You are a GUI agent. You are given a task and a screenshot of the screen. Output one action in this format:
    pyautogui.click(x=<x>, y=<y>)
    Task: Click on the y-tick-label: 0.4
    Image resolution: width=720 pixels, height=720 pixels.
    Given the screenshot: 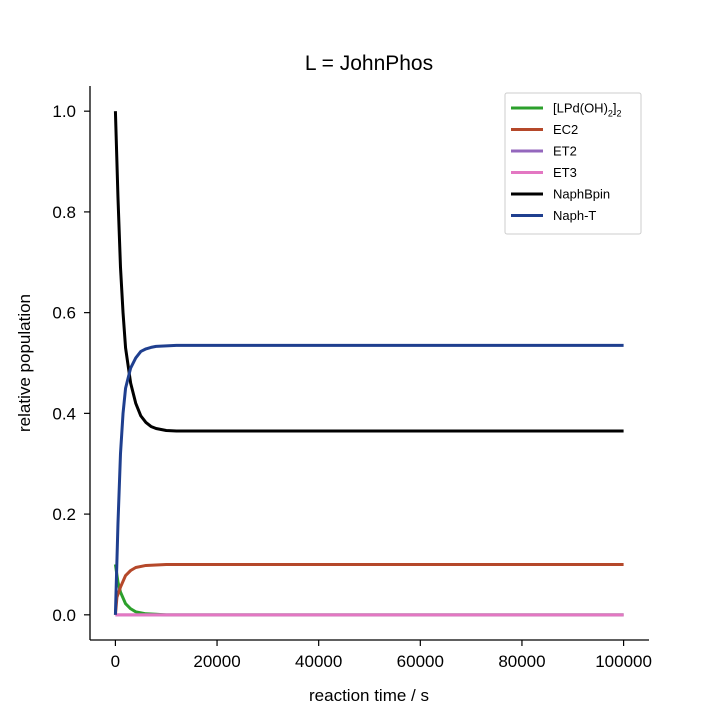 What is the action you would take?
    pyautogui.click(x=64, y=413)
    